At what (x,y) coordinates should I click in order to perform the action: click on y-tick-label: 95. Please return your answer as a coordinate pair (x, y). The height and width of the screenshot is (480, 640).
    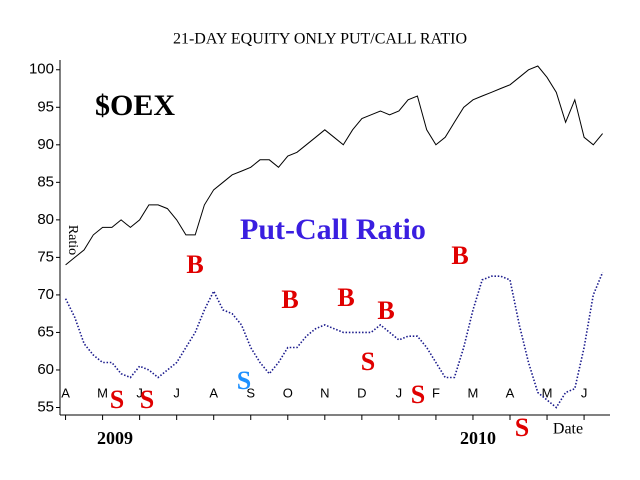
    Looking at the image, I should click on (45, 106).